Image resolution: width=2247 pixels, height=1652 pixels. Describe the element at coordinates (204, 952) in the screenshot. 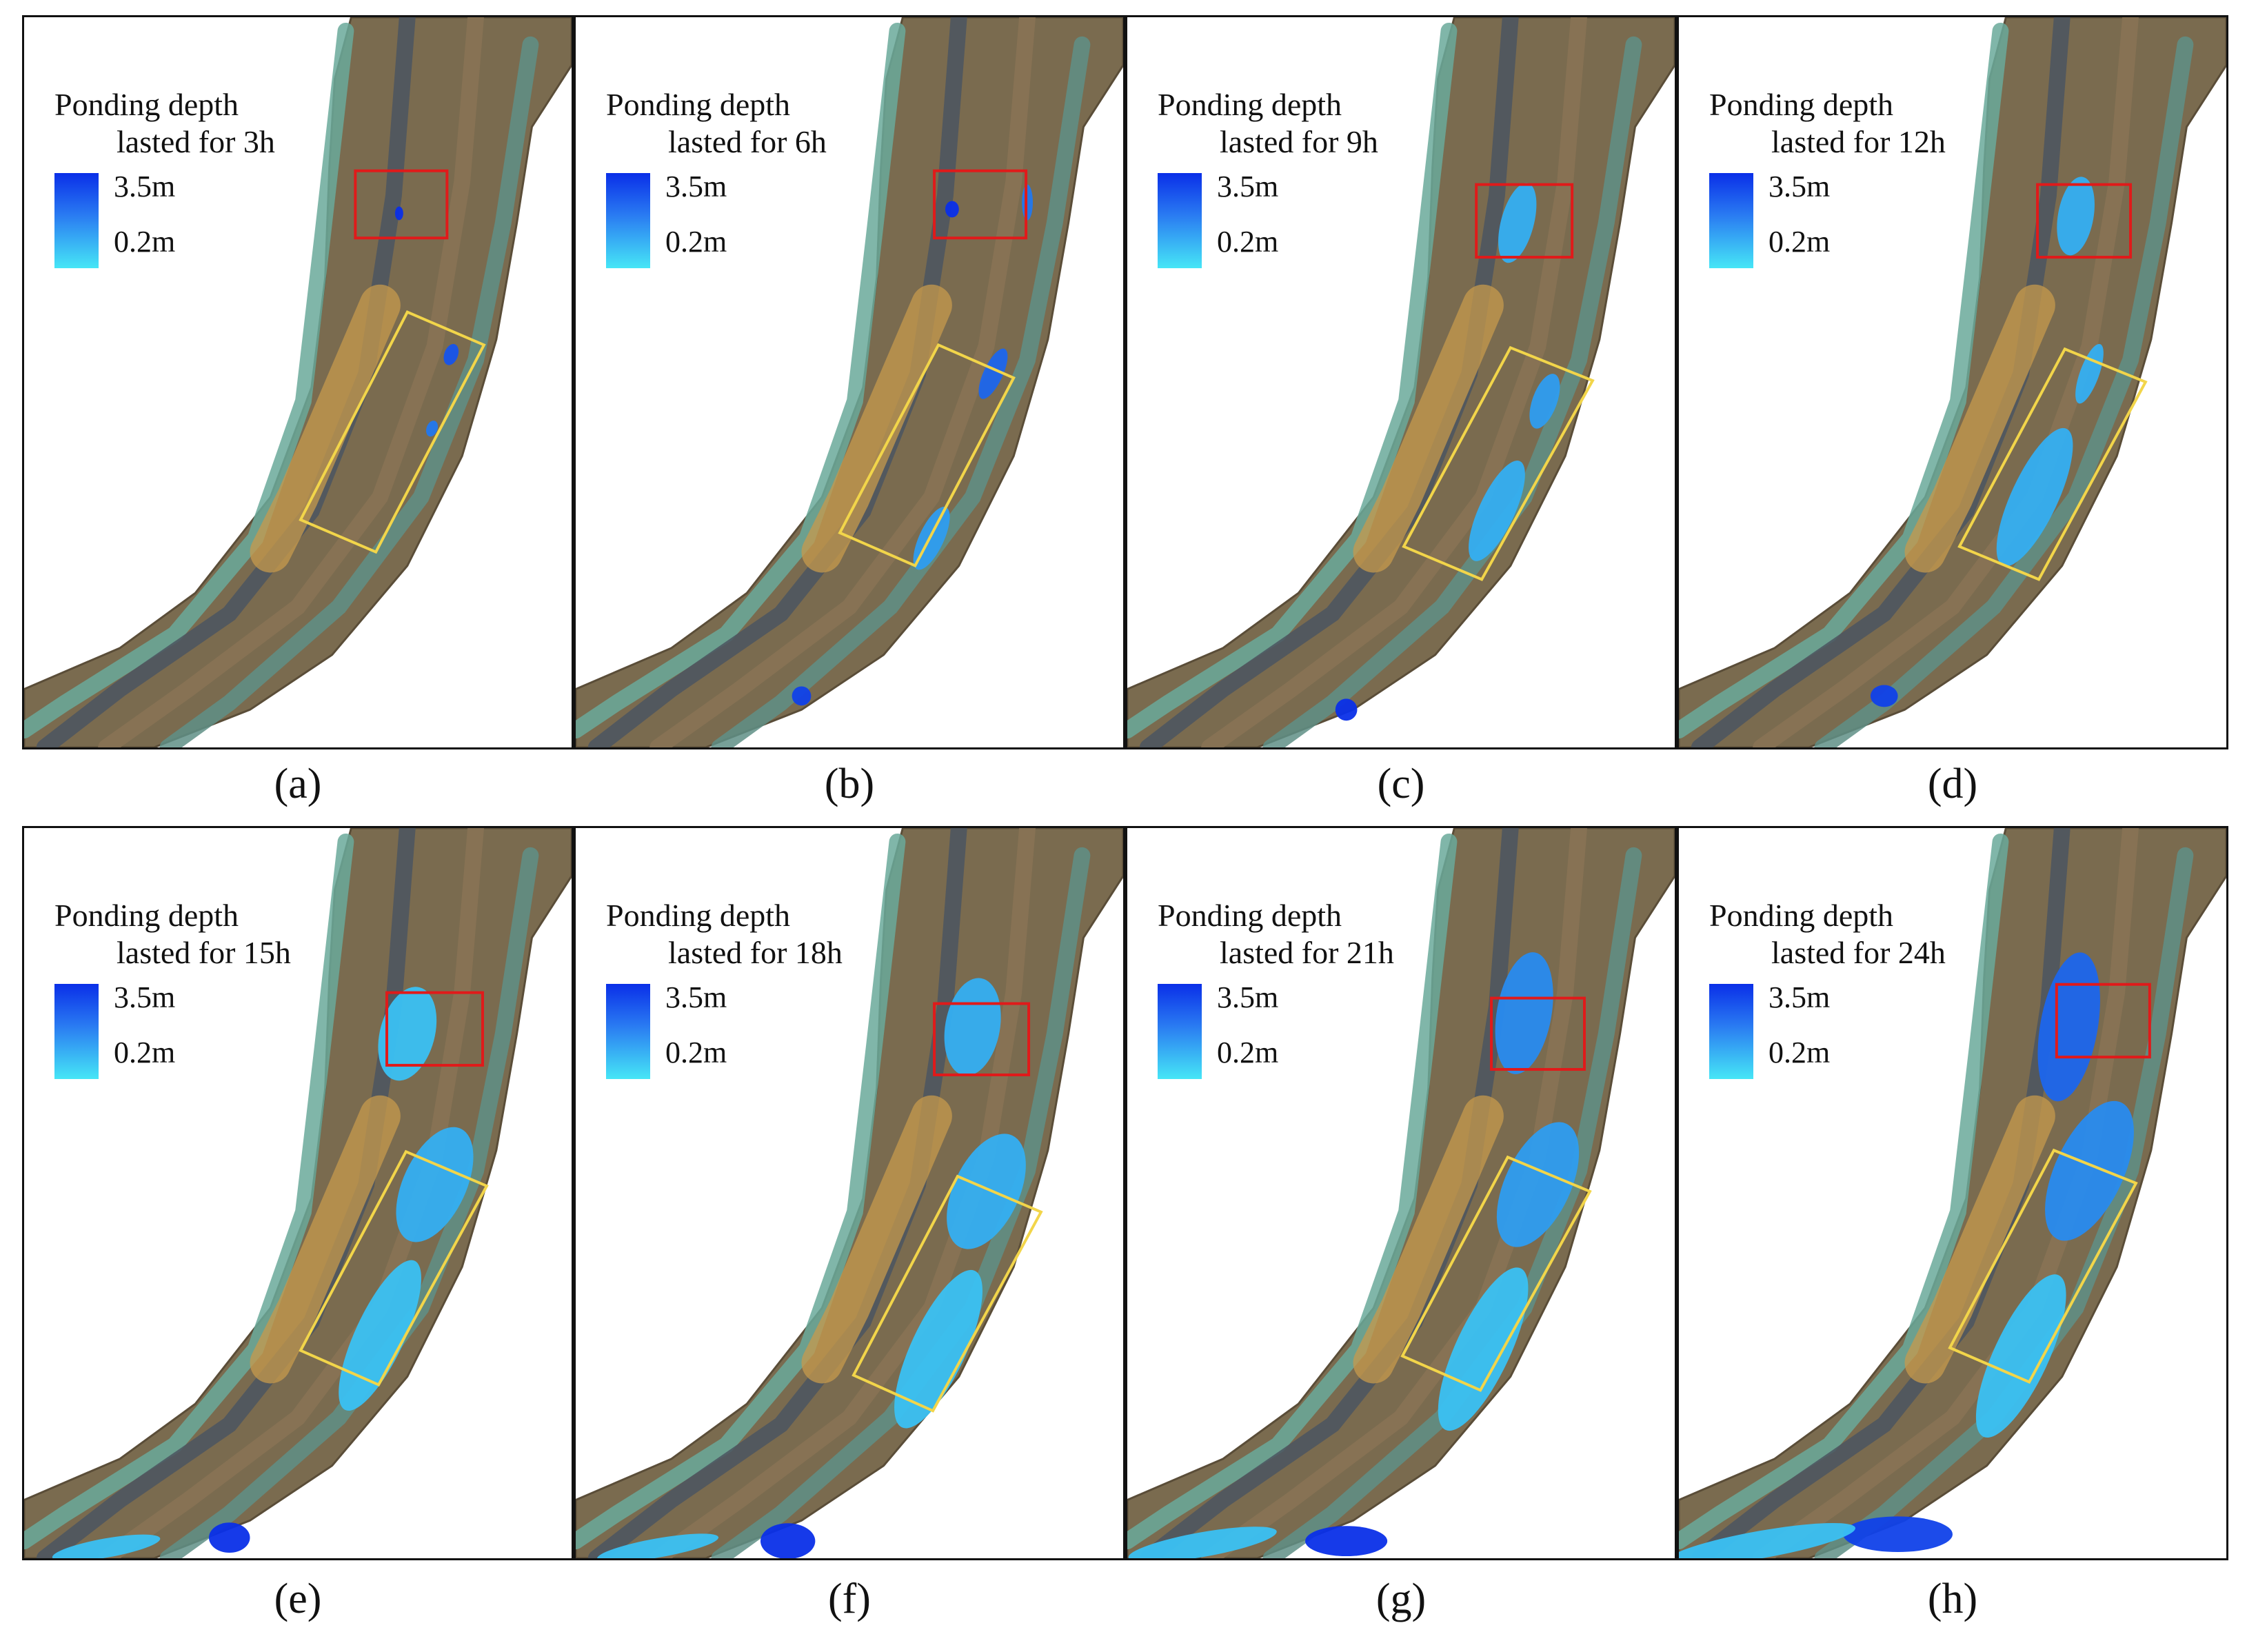

I see `legend-duration: lasted for 15h` at that location.